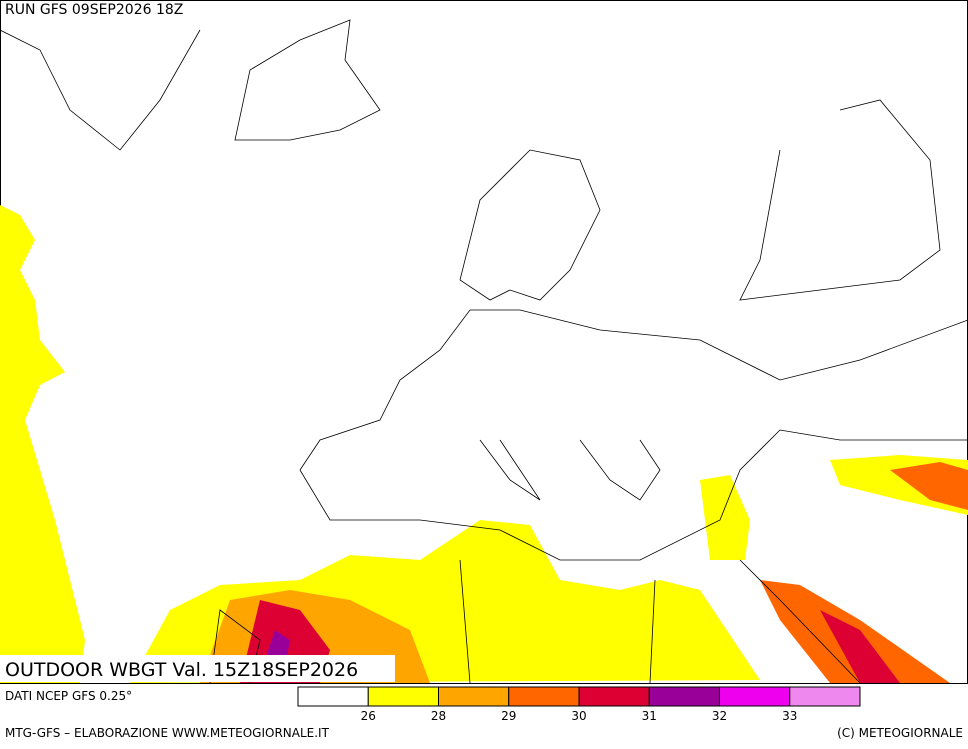 The width and height of the screenshot is (968, 749). What do you see at coordinates (508, 716) in the screenshot?
I see `legend-tick-label: 29` at bounding box center [508, 716].